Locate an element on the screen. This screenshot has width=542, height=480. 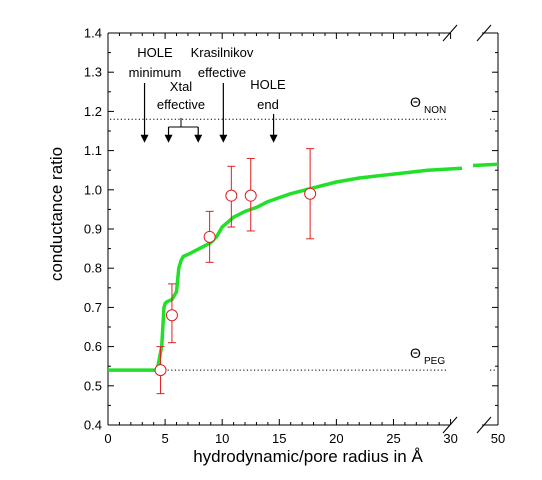
y-tick-label: 0.7 is located at coordinates (93, 307).